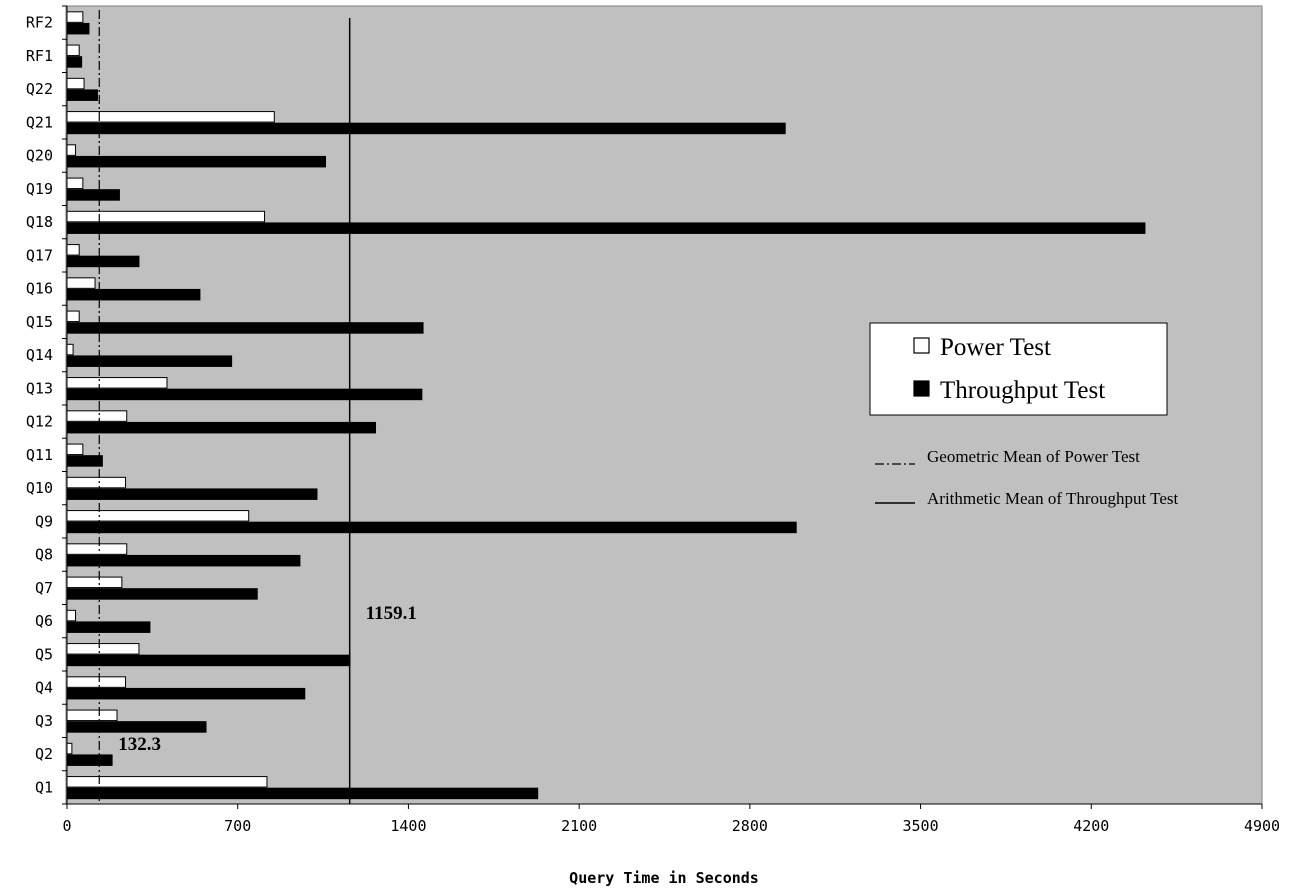 This screenshot has height=888, width=1293. I want to click on bar-power-test-q22, so click(75, 83).